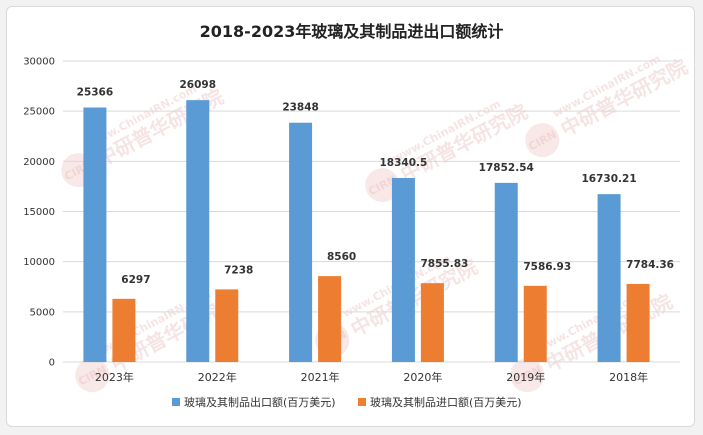  I want to click on data-label: 7586.93, so click(547, 267).